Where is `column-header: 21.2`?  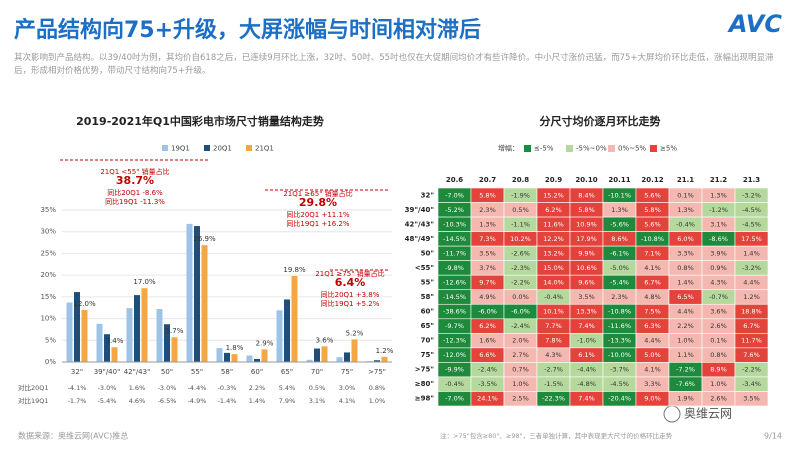 column-header: 21.2 is located at coordinates (718, 180).